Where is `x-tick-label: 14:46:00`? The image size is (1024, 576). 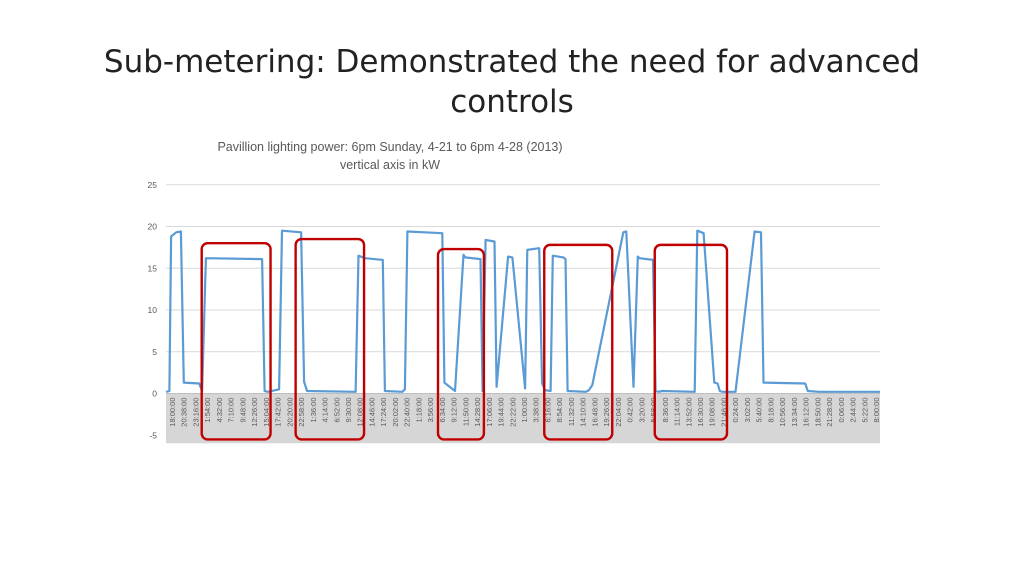 x-tick-label: 14:46:00 is located at coordinates (371, 412).